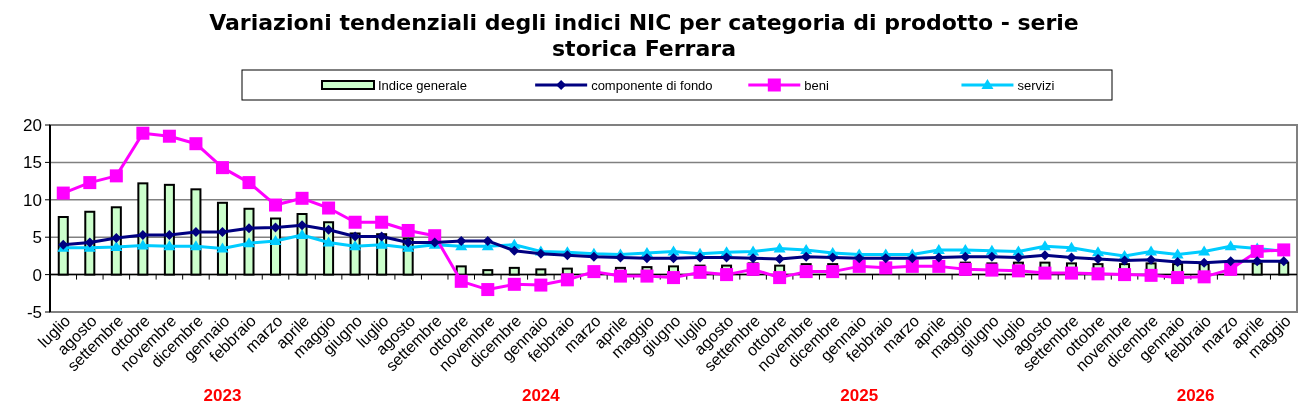 The image size is (1308, 405). What do you see at coordinates (37, 238) in the screenshot?
I see `y-tick-label: 5` at bounding box center [37, 238].